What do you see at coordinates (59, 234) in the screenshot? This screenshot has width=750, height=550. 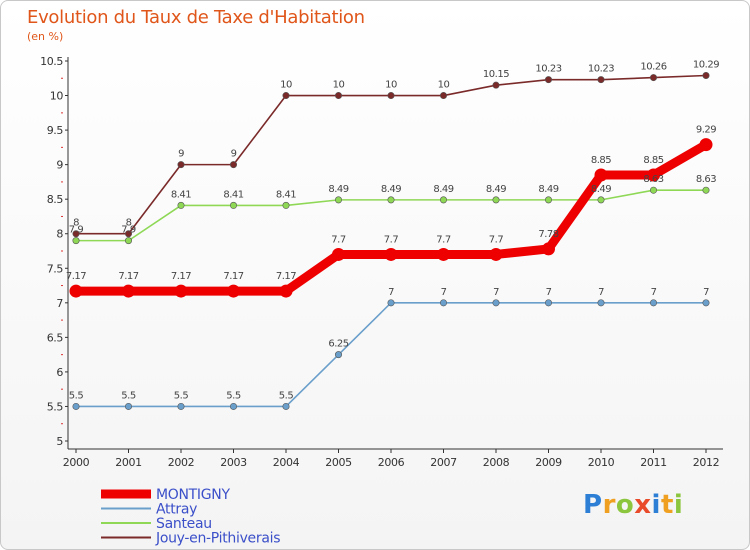 I see `y-tick-label: 8` at bounding box center [59, 234].